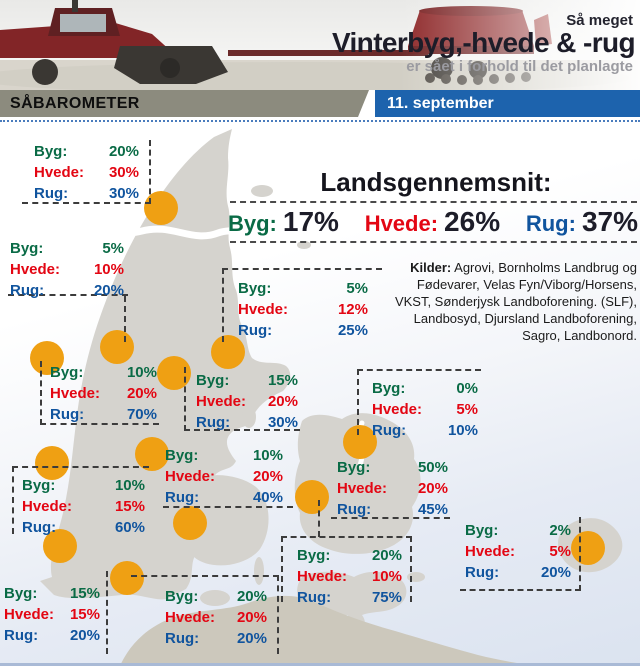  Describe the element at coordinates (432, 467) in the screenshot. I see `byg-value: 50%` at that location.